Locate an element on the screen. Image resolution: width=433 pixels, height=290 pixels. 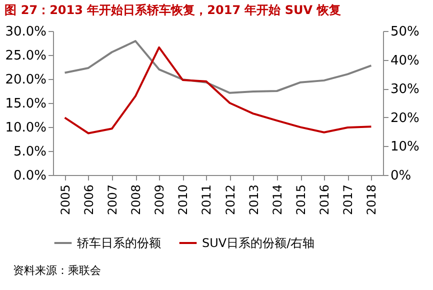
x-tick-label: 2008 is located at coordinates (136, 200).